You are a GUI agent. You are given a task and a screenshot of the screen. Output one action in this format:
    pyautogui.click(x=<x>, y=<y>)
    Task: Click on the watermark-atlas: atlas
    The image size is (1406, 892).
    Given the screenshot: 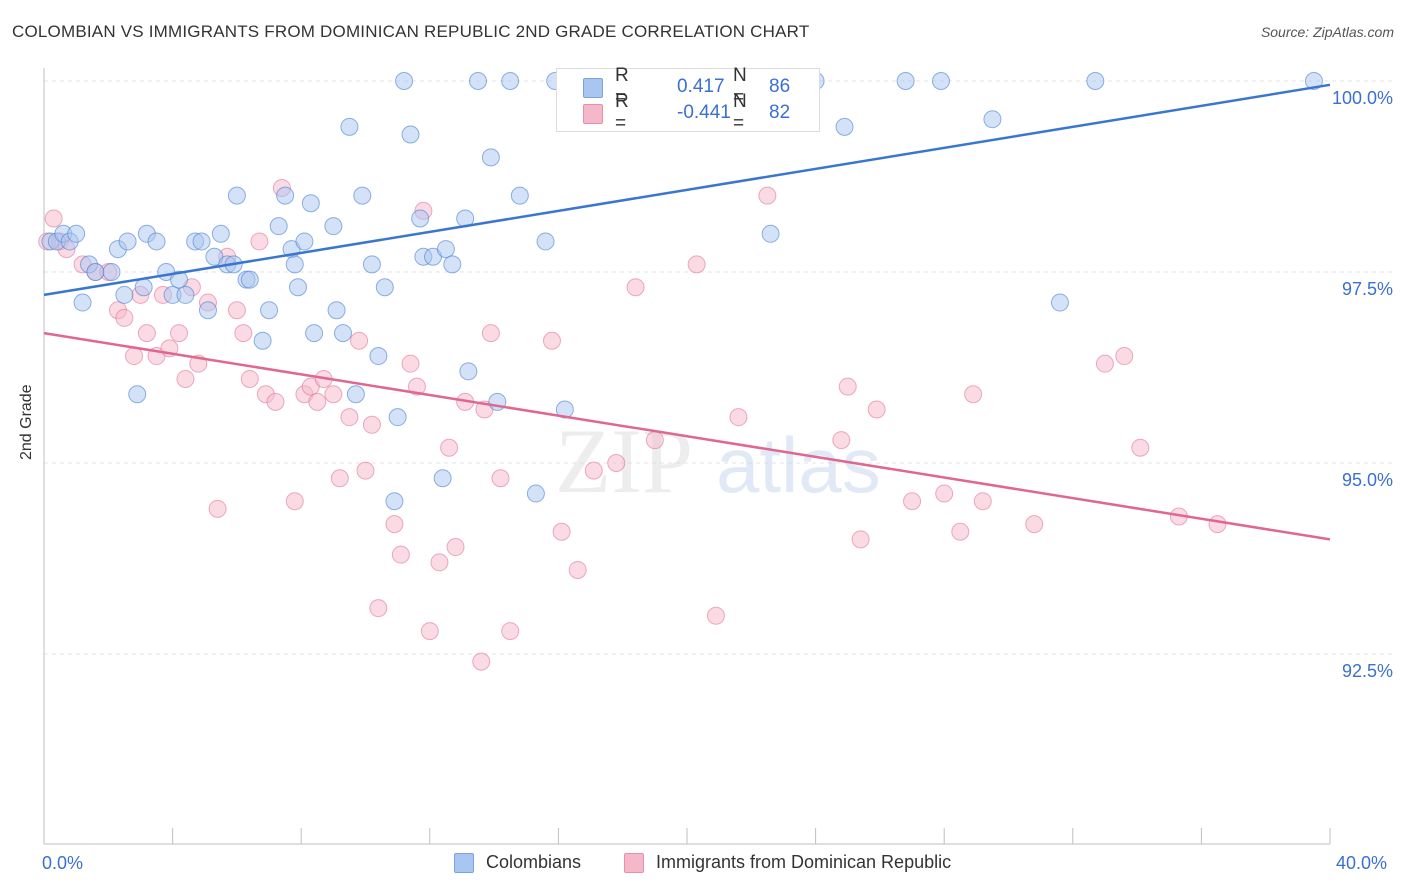 What is the action you would take?
    pyautogui.click(x=798, y=465)
    